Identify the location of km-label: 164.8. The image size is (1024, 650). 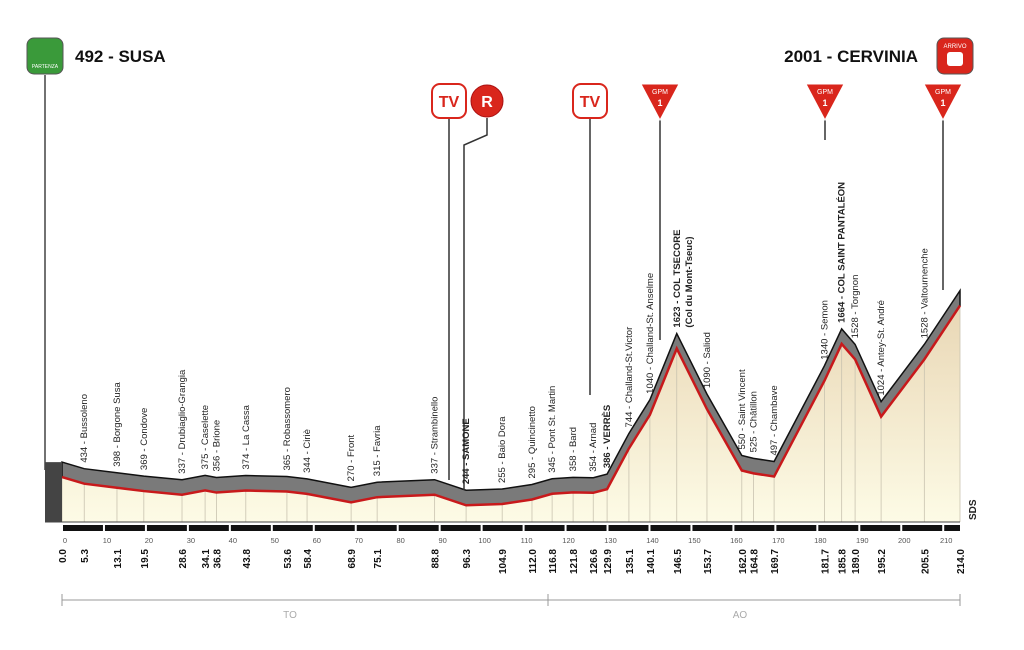
(755, 561).